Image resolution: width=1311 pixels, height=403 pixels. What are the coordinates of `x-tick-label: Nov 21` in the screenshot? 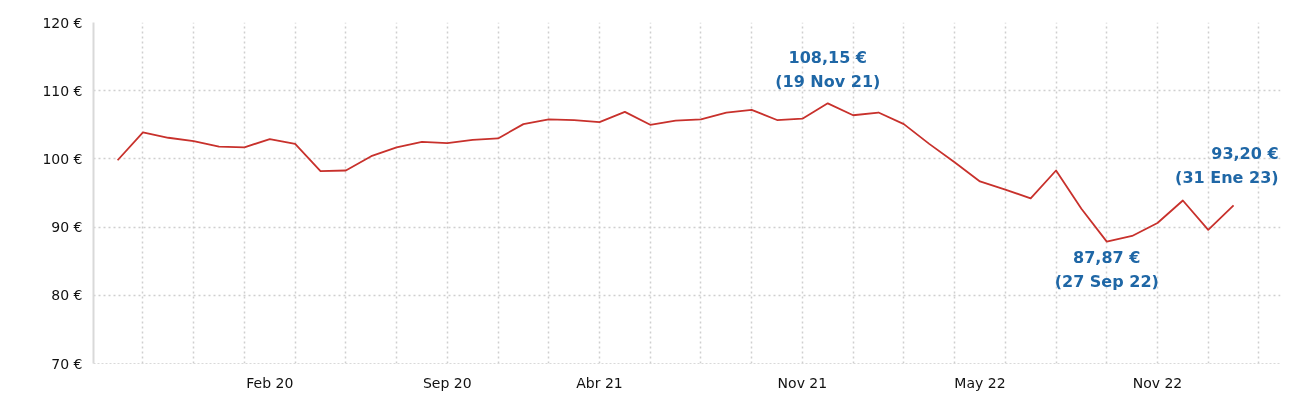 It's located at (802, 382).